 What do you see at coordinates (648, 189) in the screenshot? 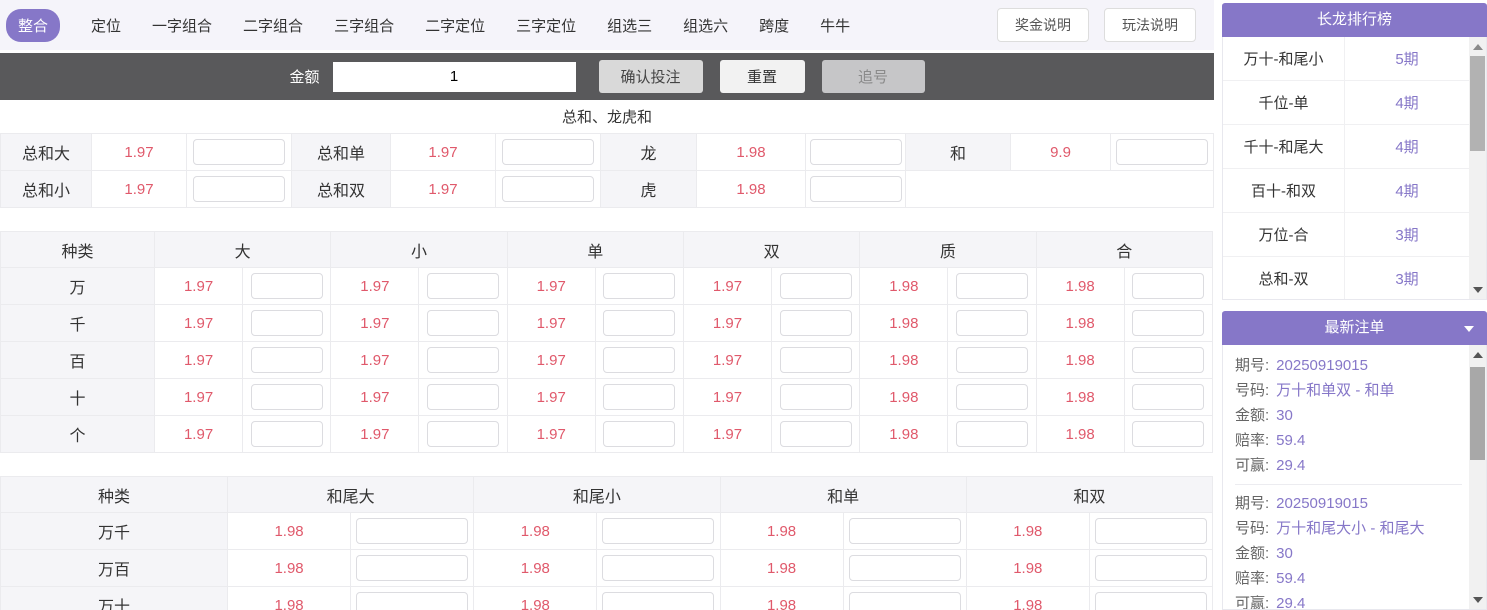
I see `bet-type-label: 虎` at bounding box center [648, 189].